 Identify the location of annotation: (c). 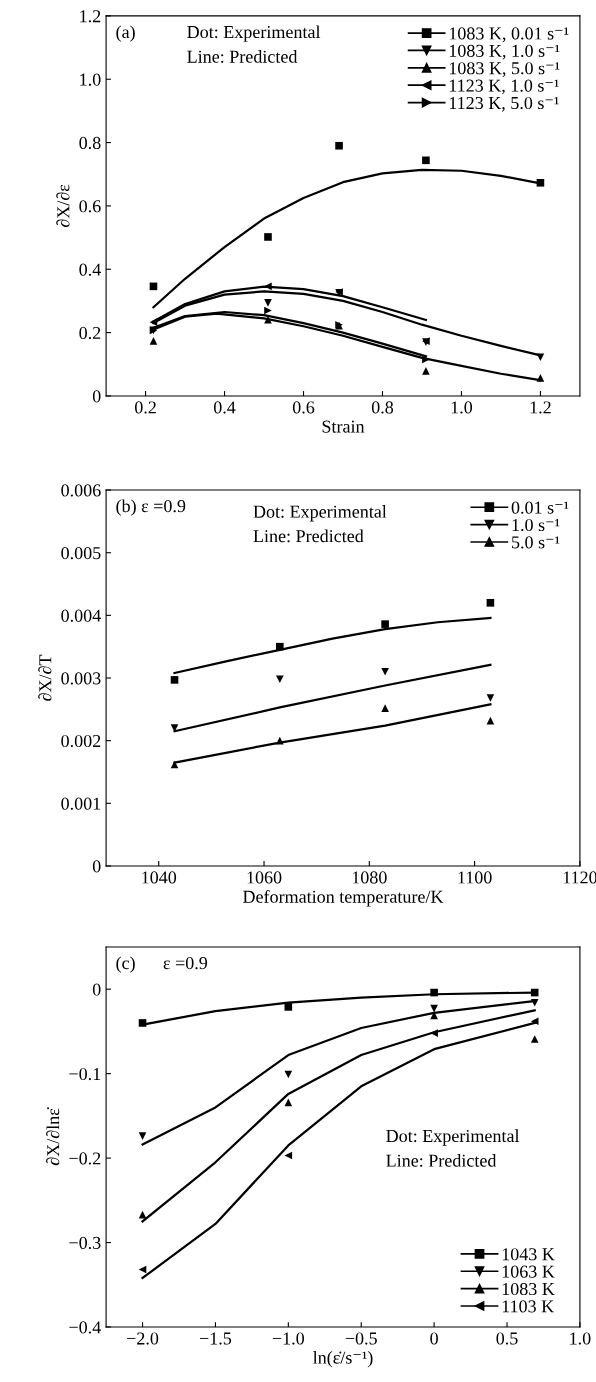
(125, 964).